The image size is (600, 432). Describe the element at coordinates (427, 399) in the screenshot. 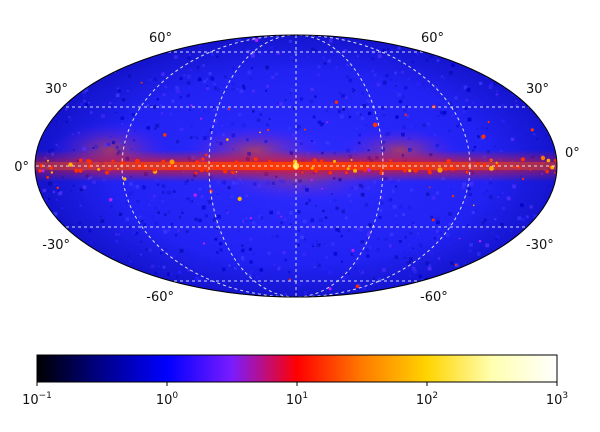

I see `colorbar-tick-label: 102` at that location.